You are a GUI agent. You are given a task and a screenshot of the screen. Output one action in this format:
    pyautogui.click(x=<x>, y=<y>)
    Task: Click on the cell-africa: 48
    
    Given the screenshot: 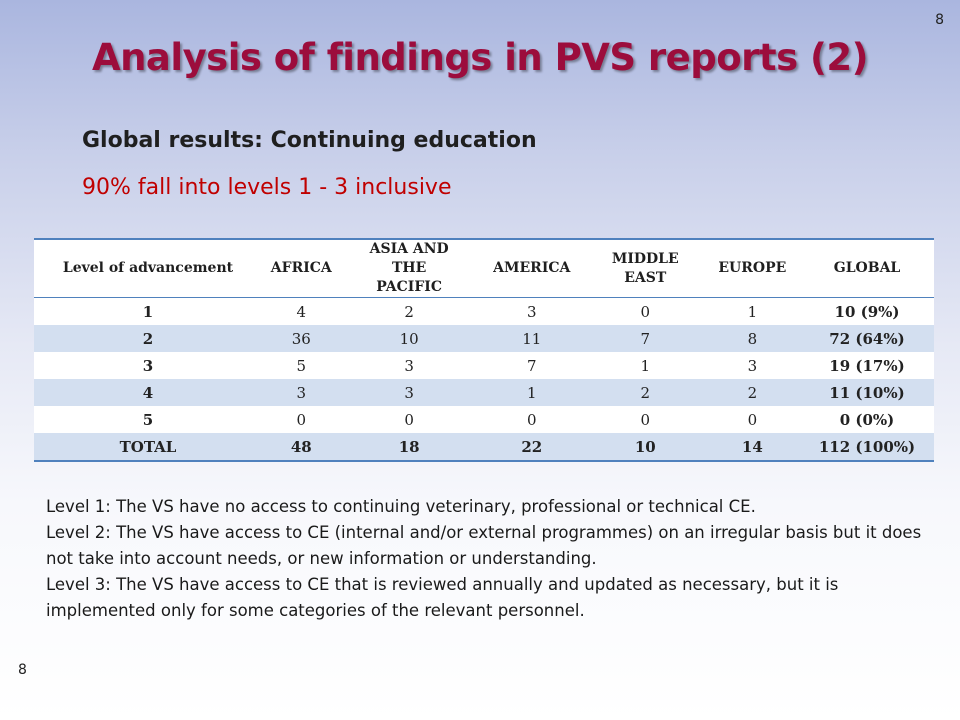 What is the action you would take?
    pyautogui.click(x=301, y=447)
    